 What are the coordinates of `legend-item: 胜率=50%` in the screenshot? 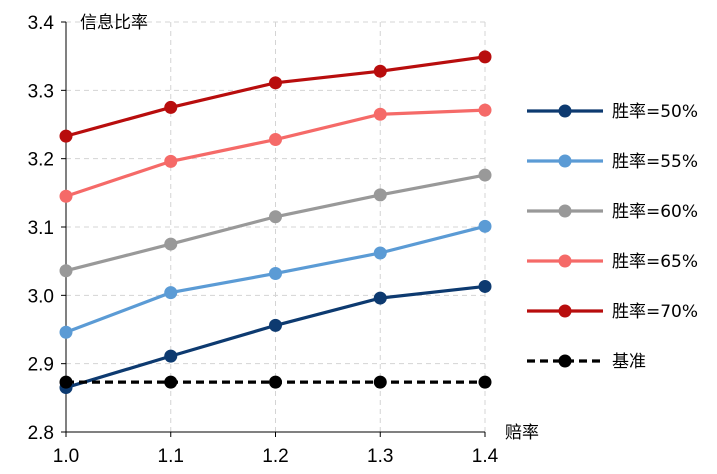 It's located at (612, 112).